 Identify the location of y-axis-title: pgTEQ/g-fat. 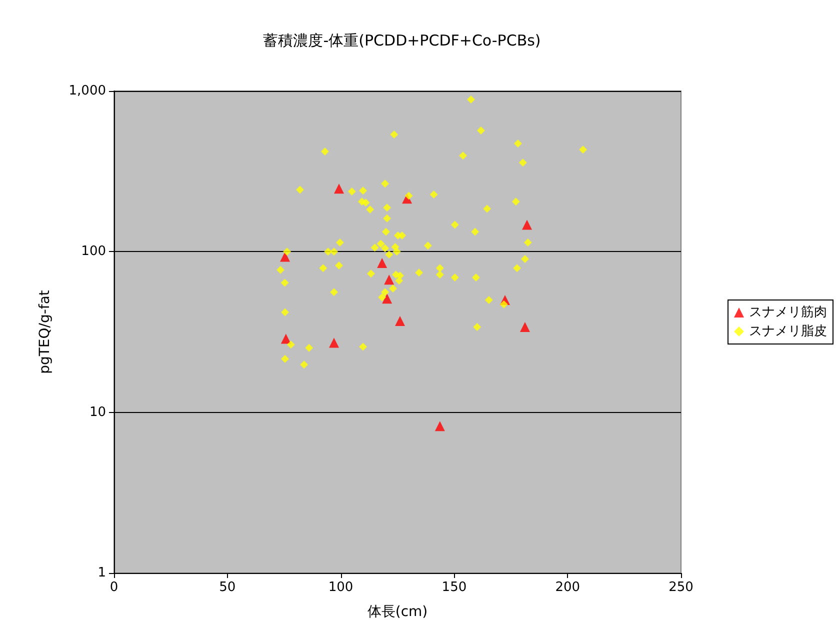
(45, 332).